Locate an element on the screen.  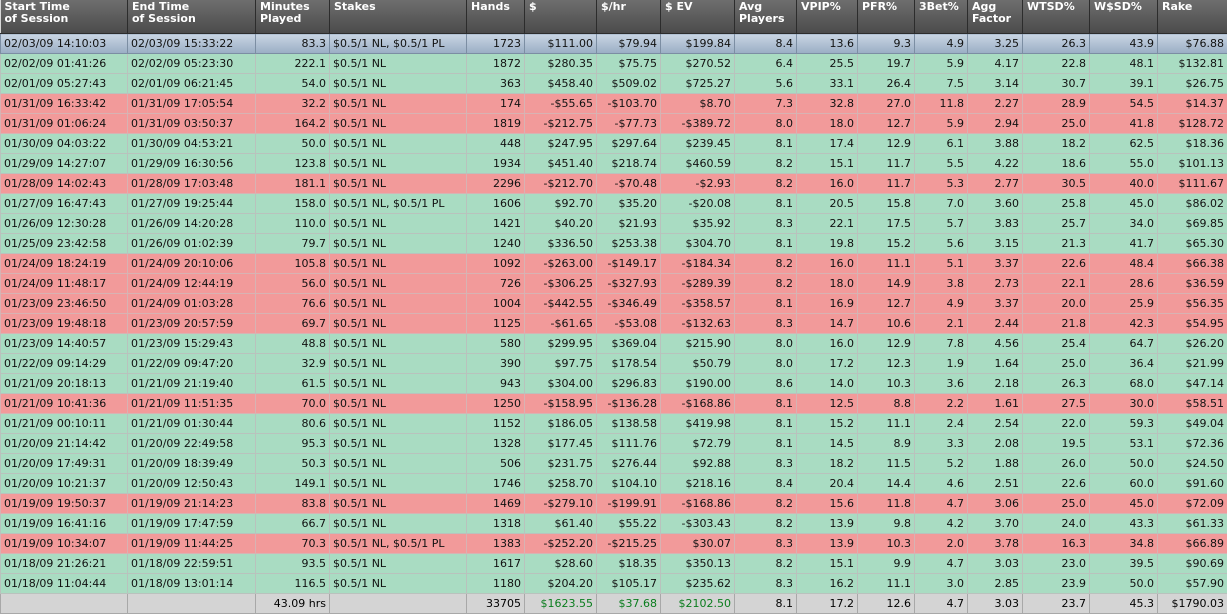
total-three-bet: 4.7 is located at coordinates (941, 603).